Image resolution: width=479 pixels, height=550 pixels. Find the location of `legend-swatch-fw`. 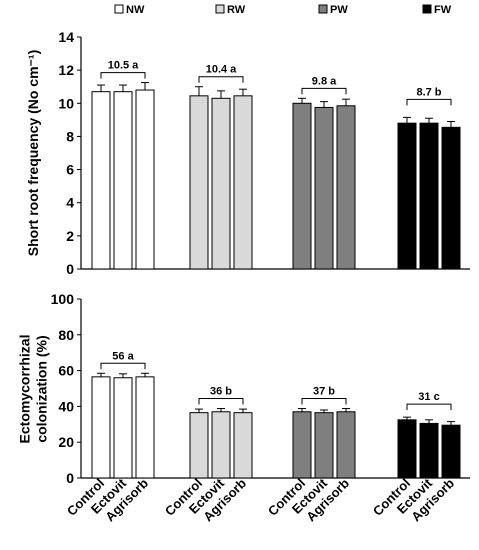

legend-swatch-fw is located at coordinates (427, 9).